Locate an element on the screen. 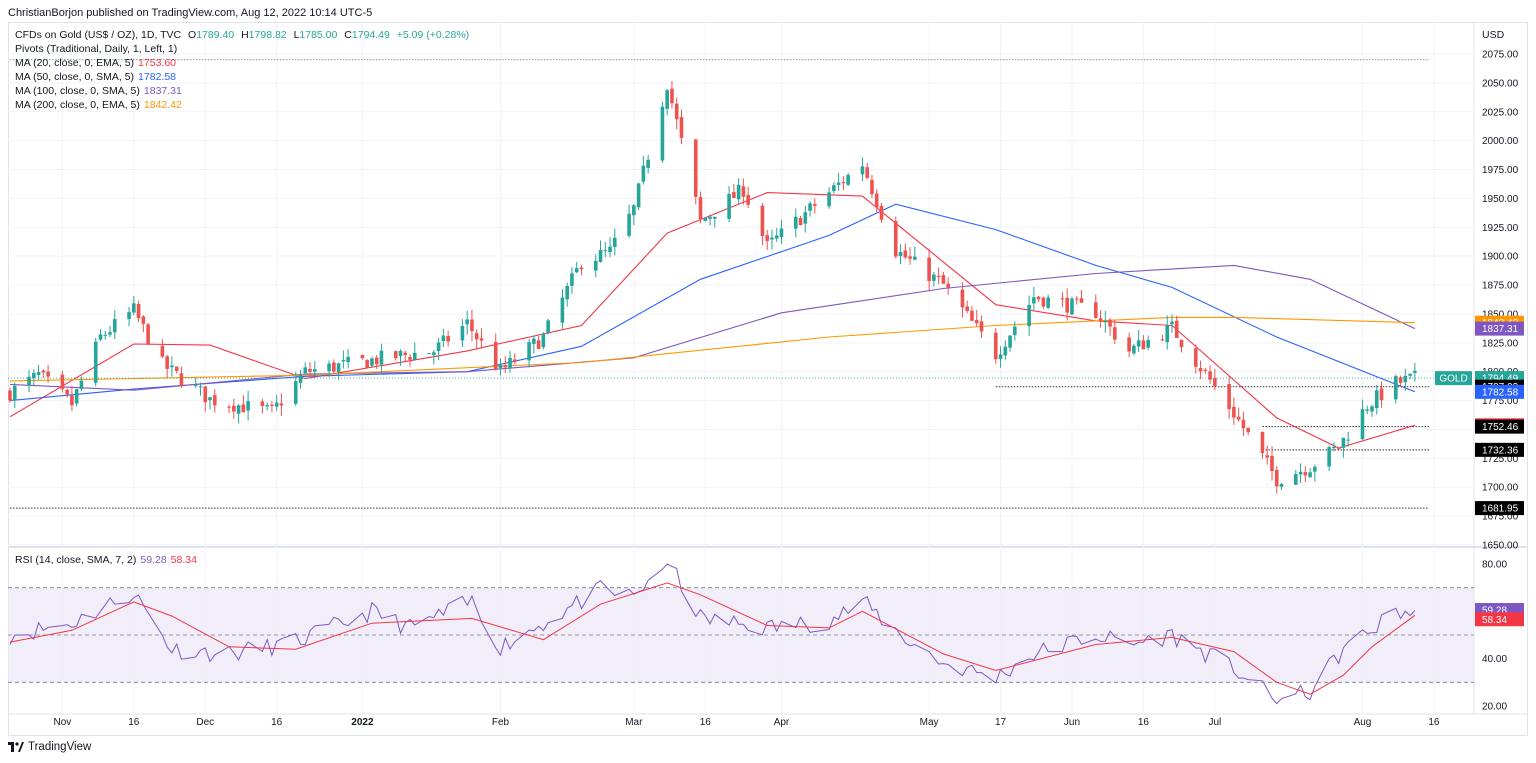  price-tag: 1681.95 is located at coordinates (1499, 508).